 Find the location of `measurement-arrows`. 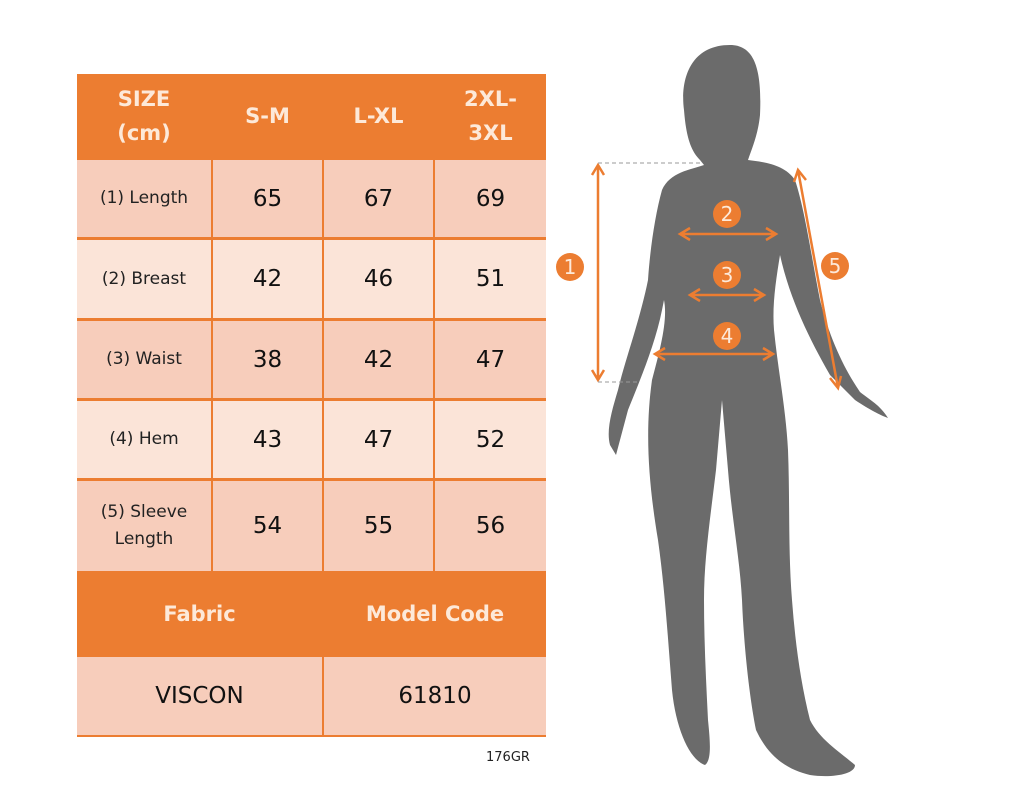

measurement-arrows is located at coordinates (716, 276).